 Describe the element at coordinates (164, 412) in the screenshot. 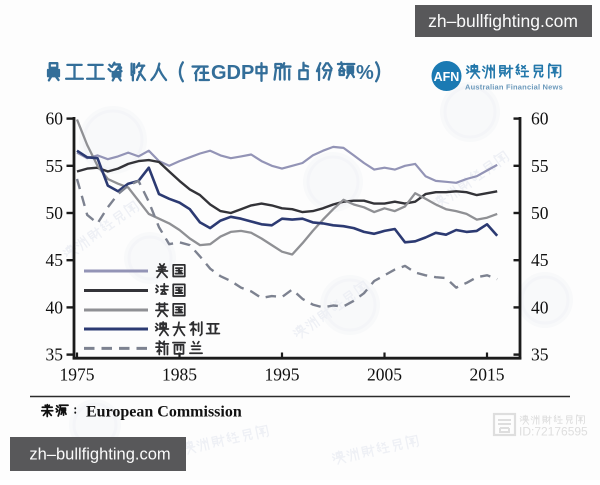

I see `svg-text: European Commission` at that location.